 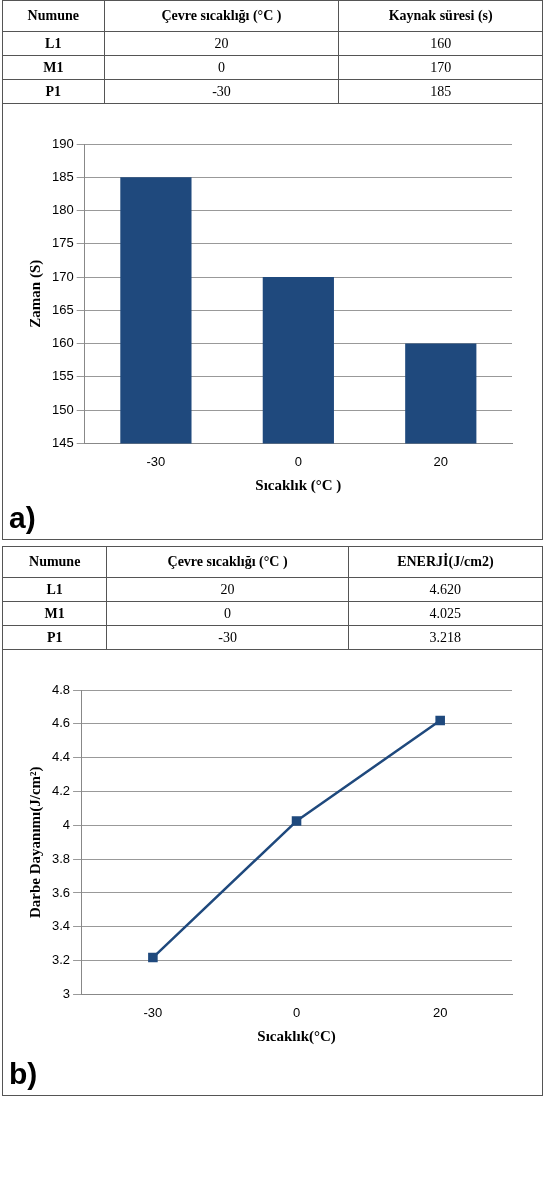 I want to click on text: 160, so click(x=440, y=43).